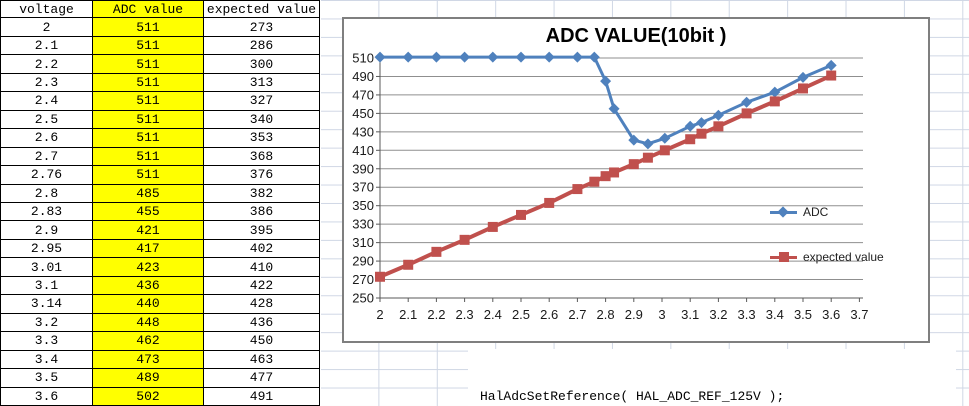 This screenshot has width=969, height=406. Describe the element at coordinates (46, 323) in the screenshot. I see `cell-voltage: 3.2` at that location.